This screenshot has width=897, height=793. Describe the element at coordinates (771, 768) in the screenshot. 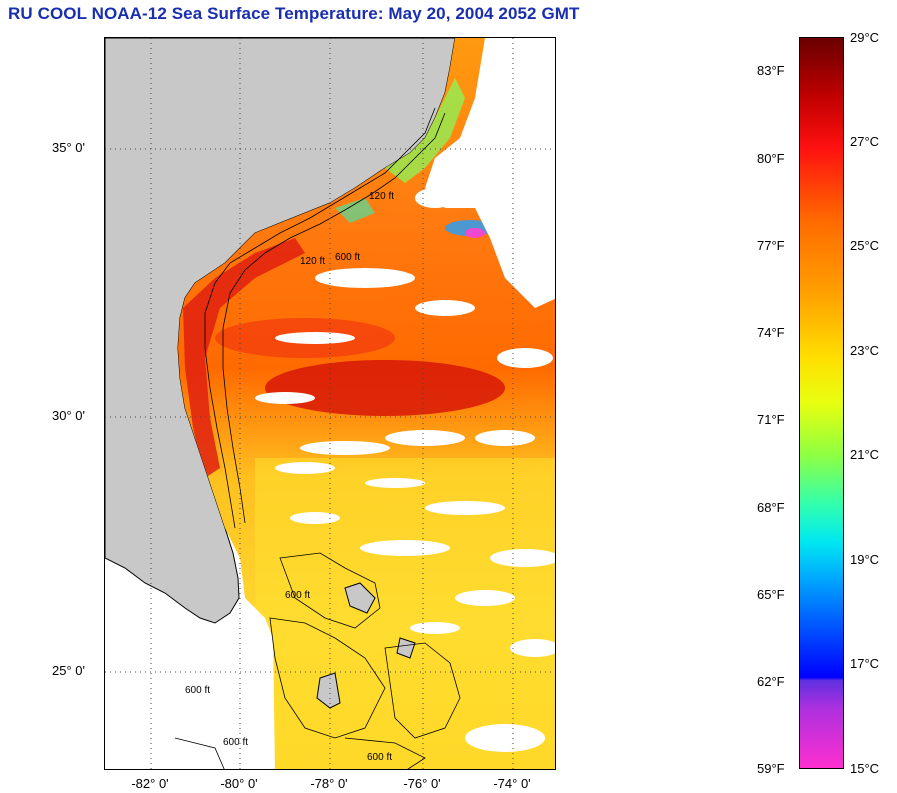

I see `fahrenheit-label: 59°F` at that location.